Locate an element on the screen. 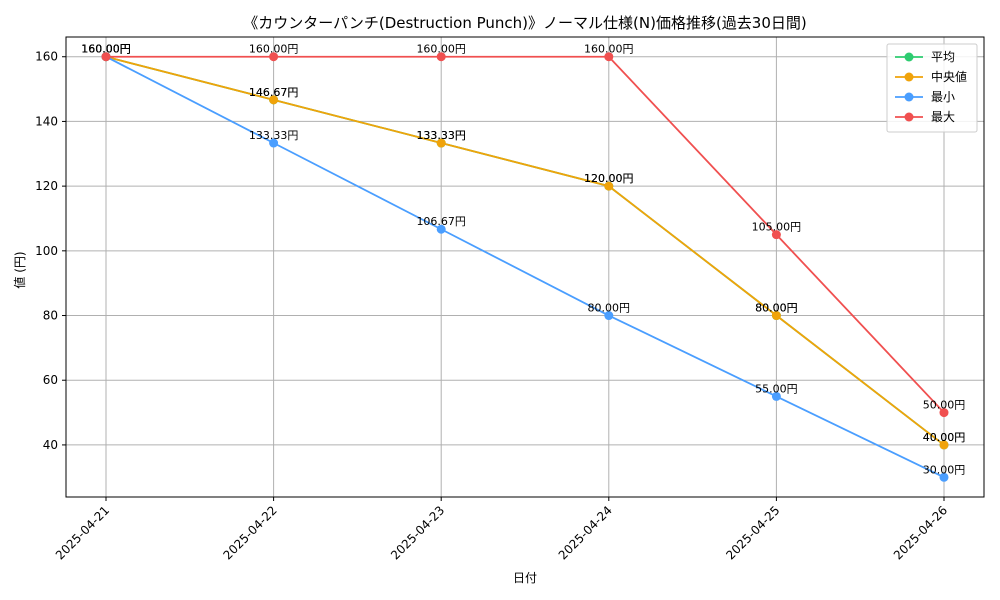  y-tick-label: 120 is located at coordinates (46, 186).